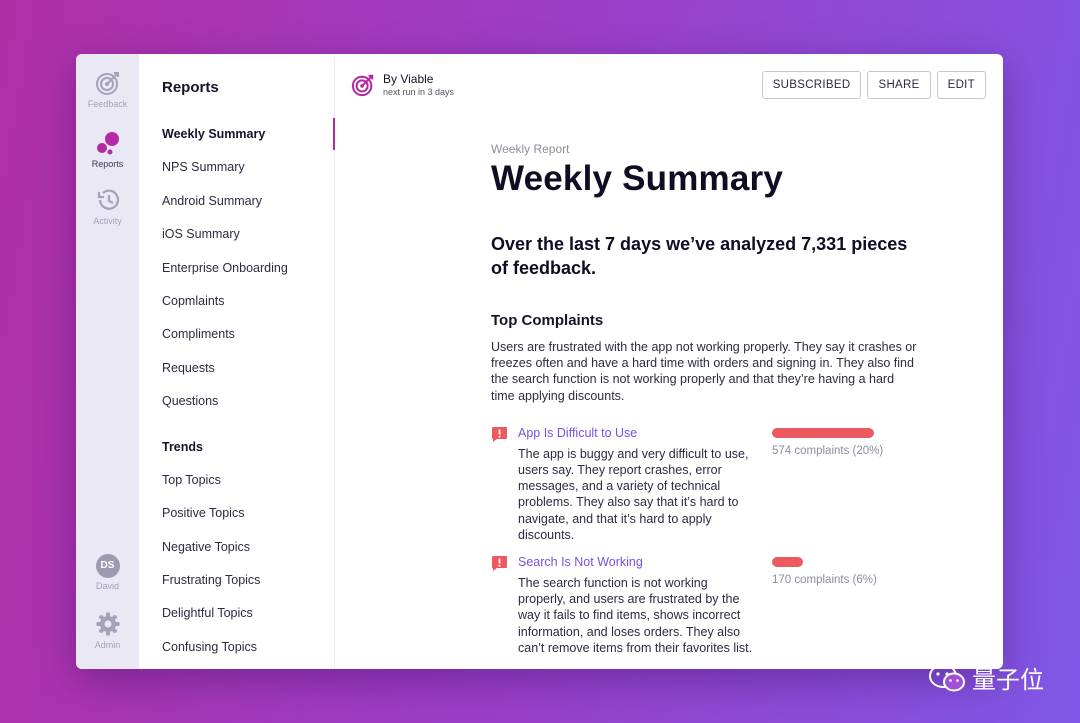 Image resolution: width=1080 pixels, height=723 pixels. What do you see at coordinates (547, 320) in the screenshot?
I see `section-title: Top Complaints` at bounding box center [547, 320].